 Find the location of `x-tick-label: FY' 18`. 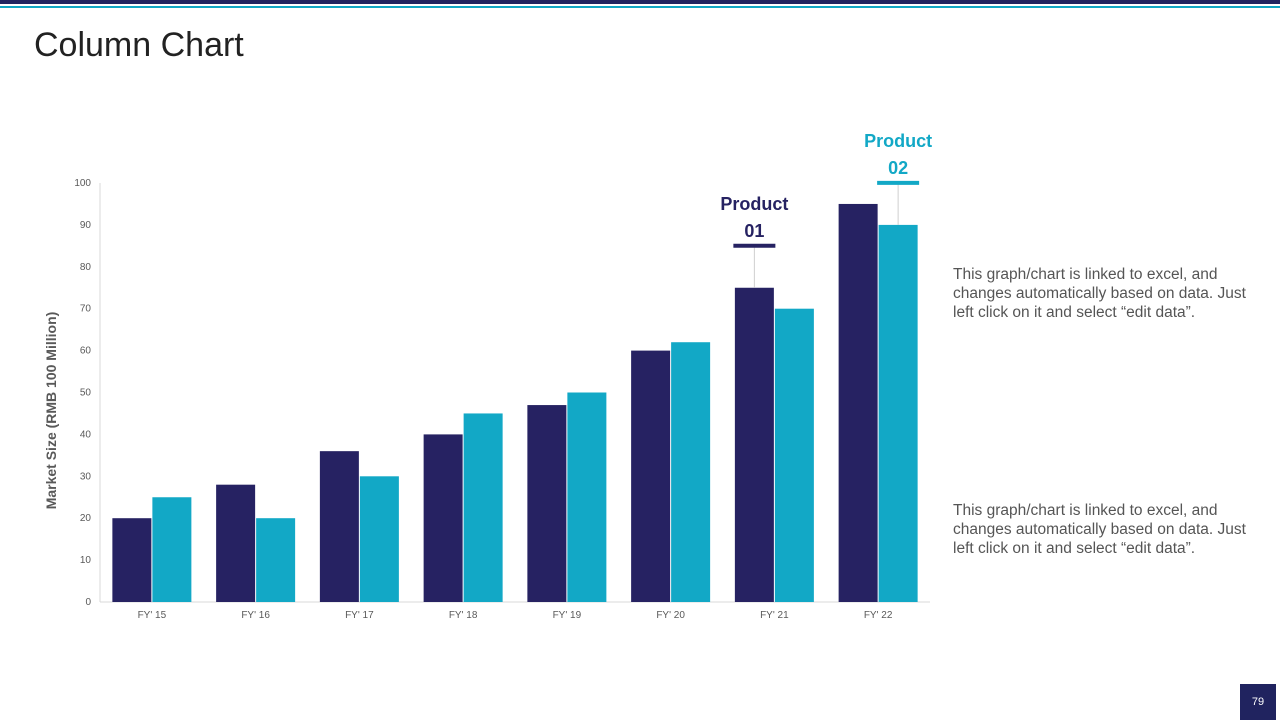

x-tick-label: FY' 18 is located at coordinates (463, 615).